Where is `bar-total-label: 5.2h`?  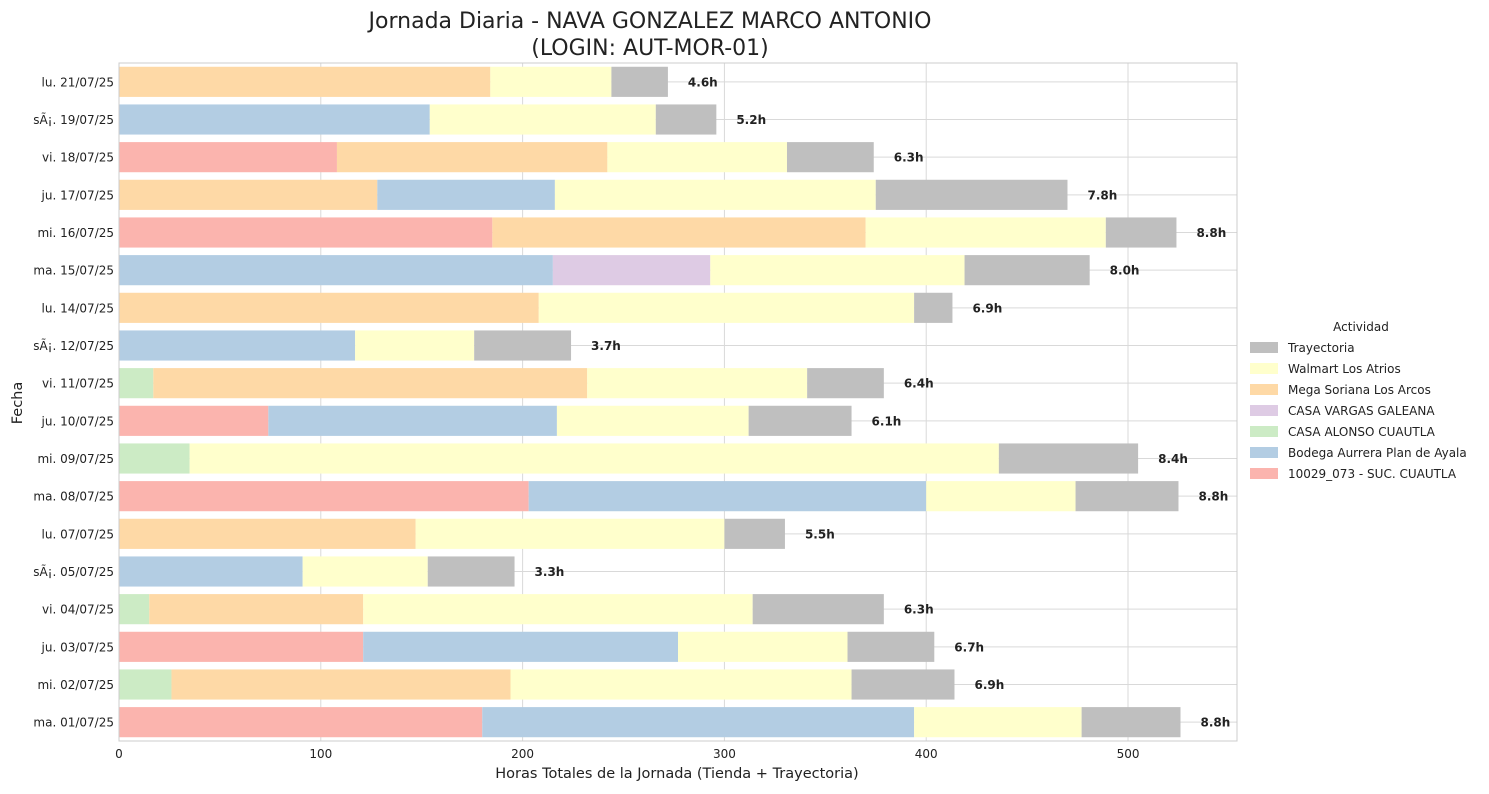 bar-total-label: 5.2h is located at coordinates (751, 120).